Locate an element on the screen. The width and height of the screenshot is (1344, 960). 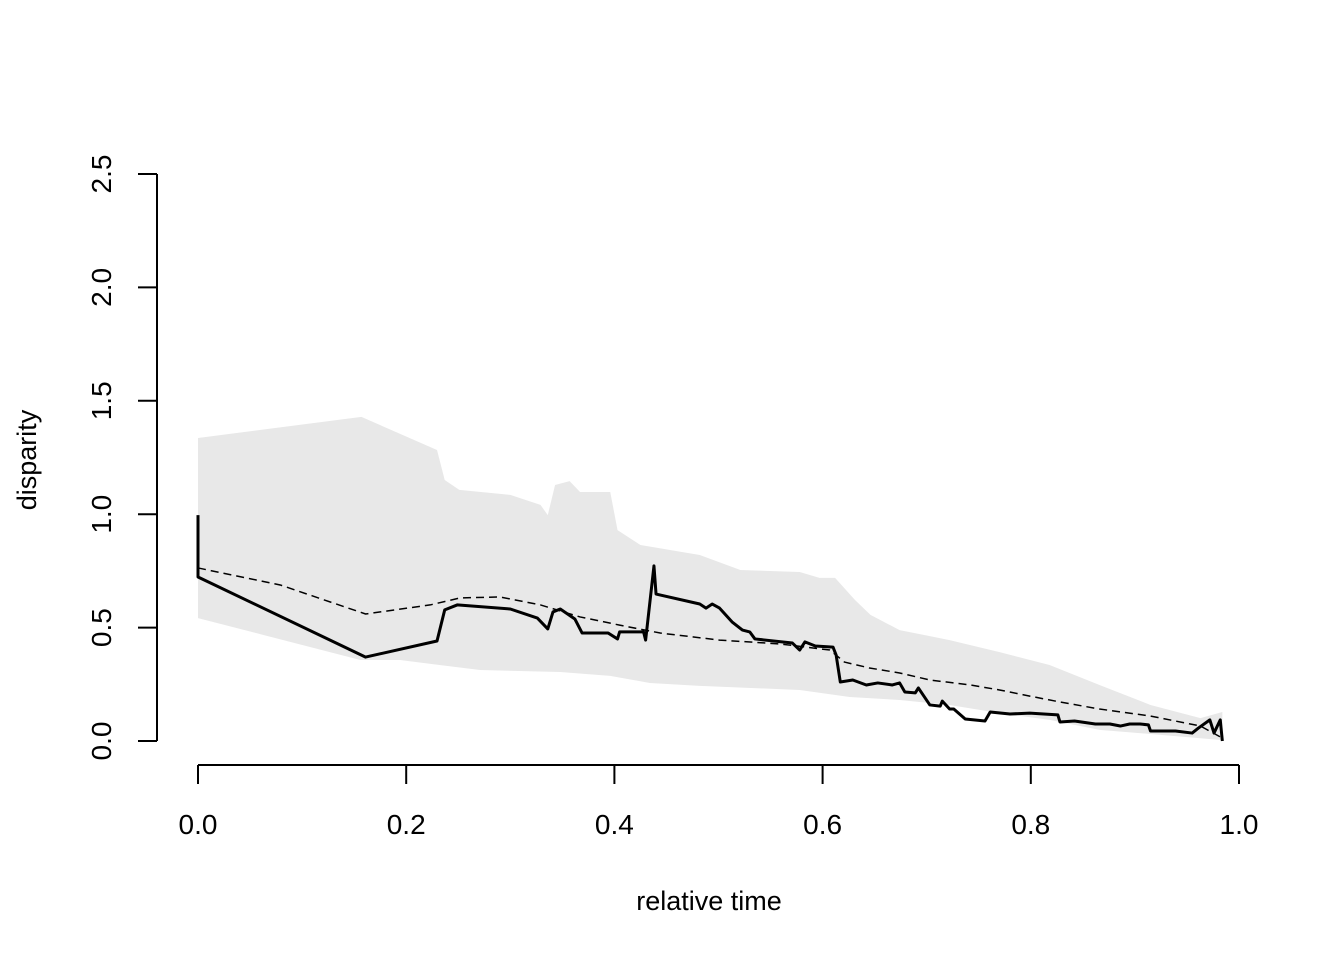
y-tick-label: 1.5 is located at coordinates (101, 400).